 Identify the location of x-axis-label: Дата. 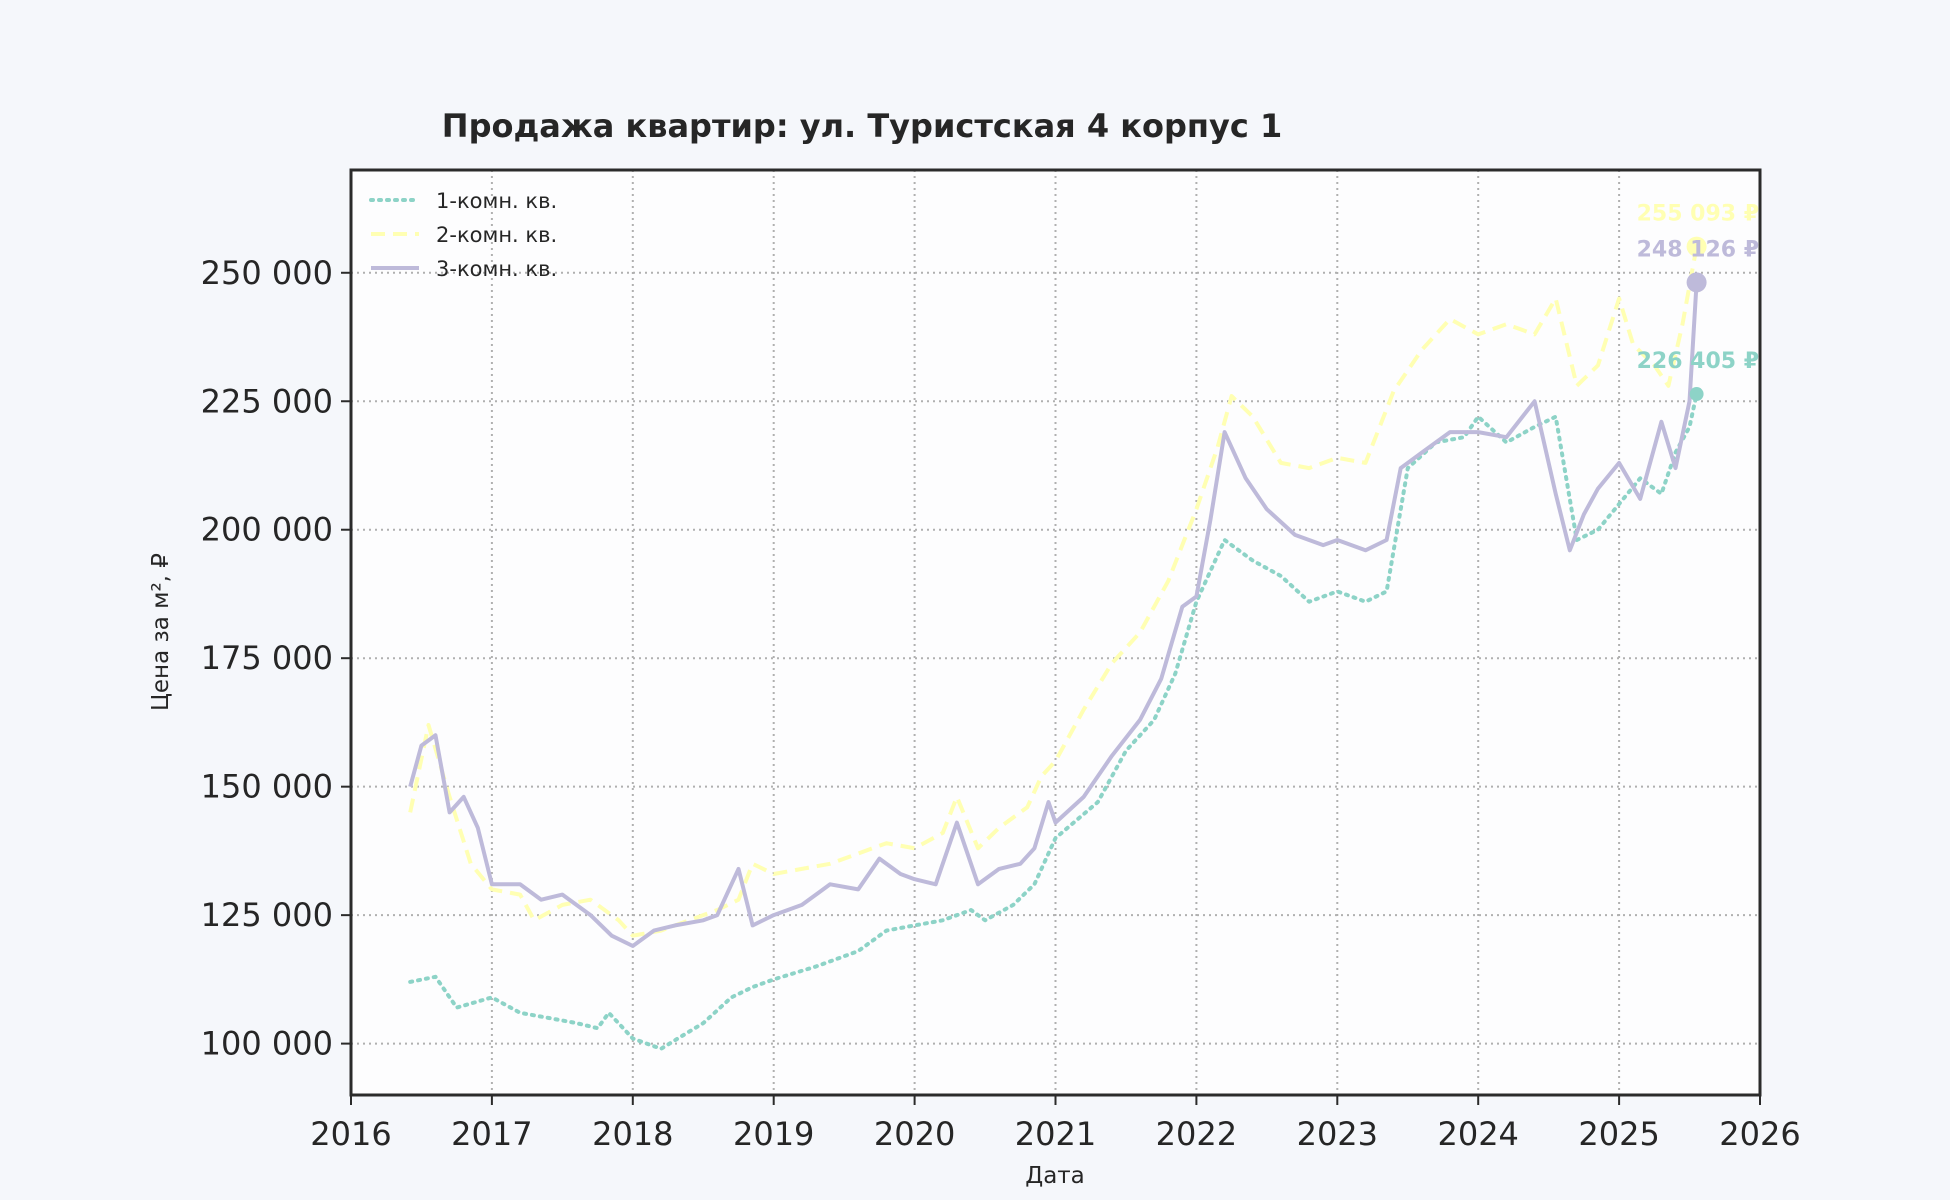
(1055, 1176).